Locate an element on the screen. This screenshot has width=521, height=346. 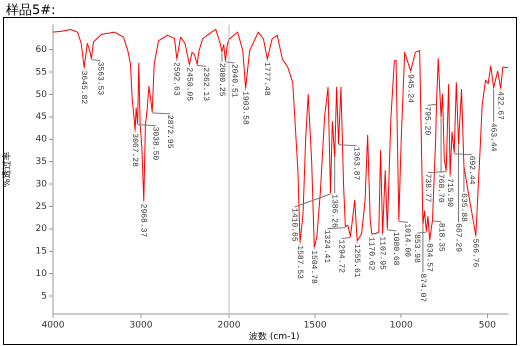
annotation: 692.44 is located at coordinates (471, 170).